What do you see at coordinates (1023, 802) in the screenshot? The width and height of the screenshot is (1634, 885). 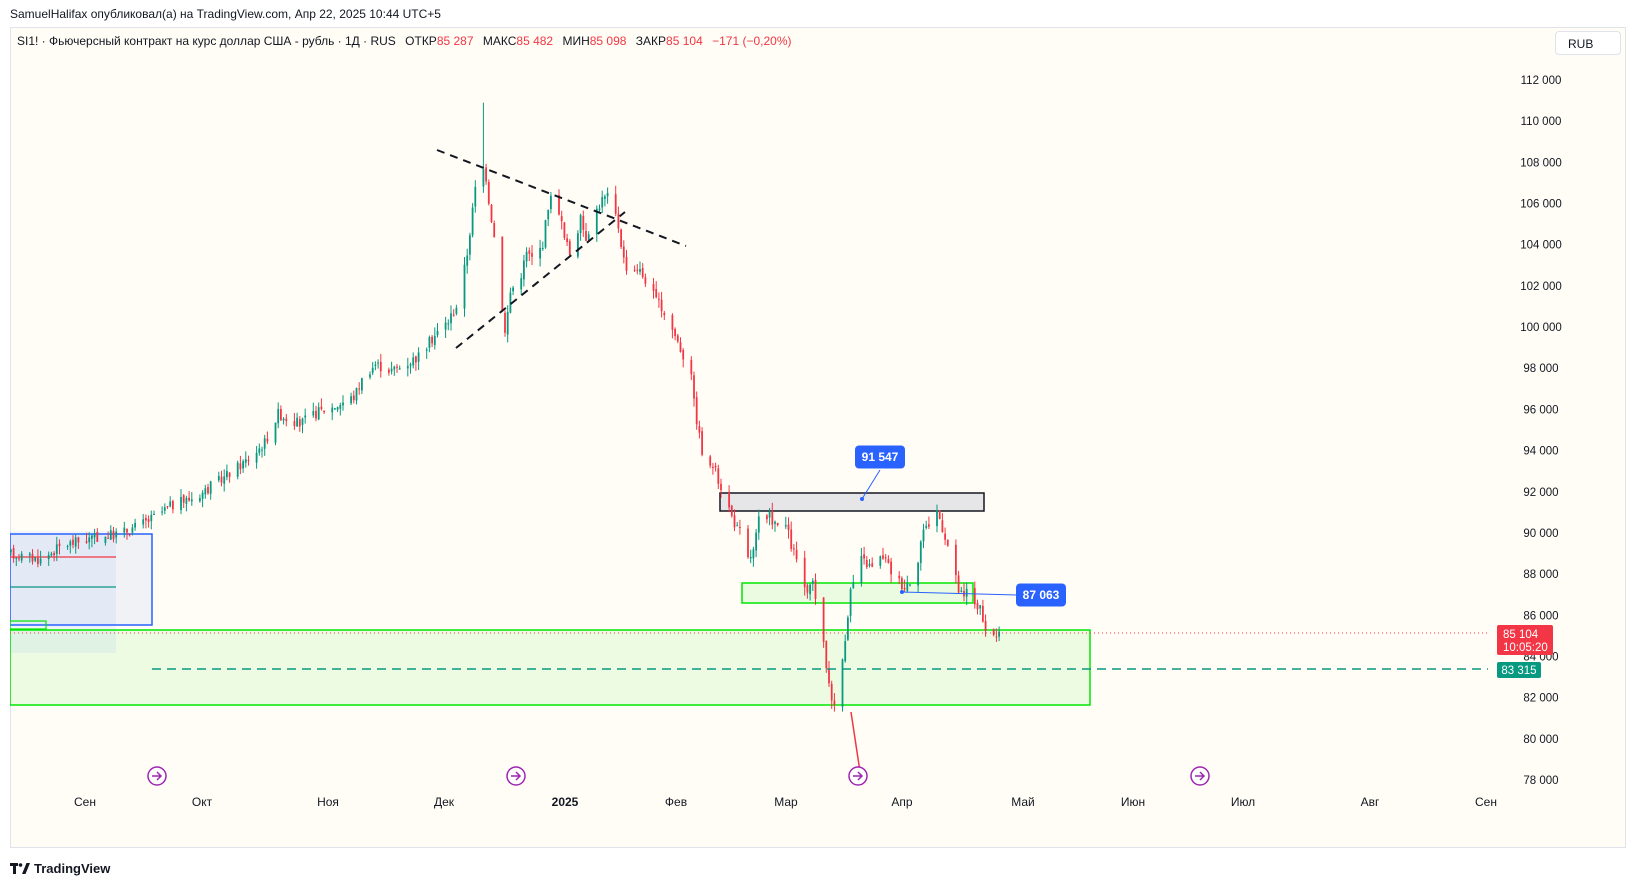 I see `x-tick-label: Май` at bounding box center [1023, 802].